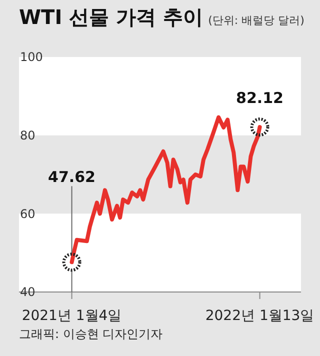 The width and height of the screenshot is (320, 356). Describe the element at coordinates (31, 57) in the screenshot. I see `y-tick-label: 100` at that location.